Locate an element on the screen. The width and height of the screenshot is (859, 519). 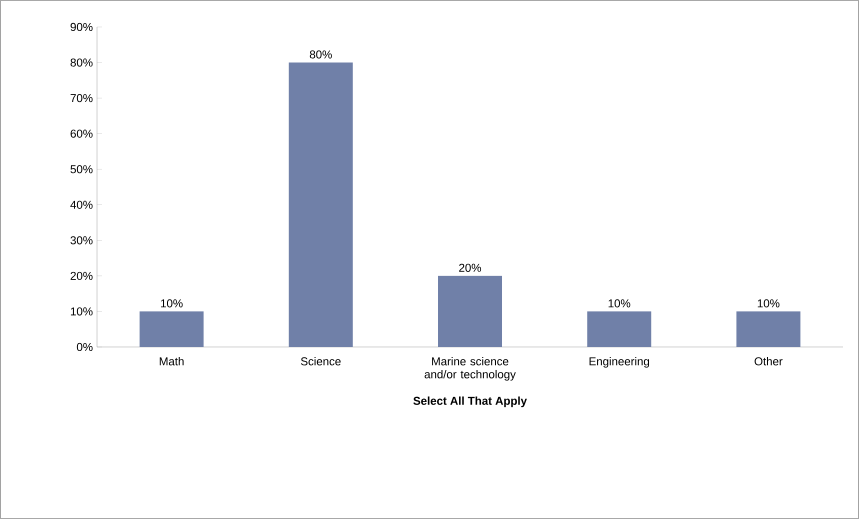
y-tick-label: 10% is located at coordinates (81, 311).